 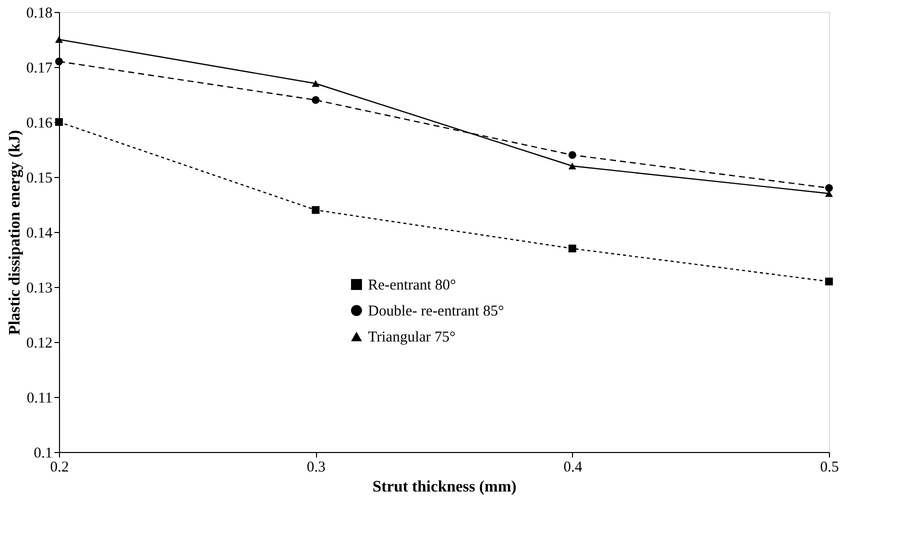 I want to click on y-tick-label: 0.1, so click(x=43, y=454).